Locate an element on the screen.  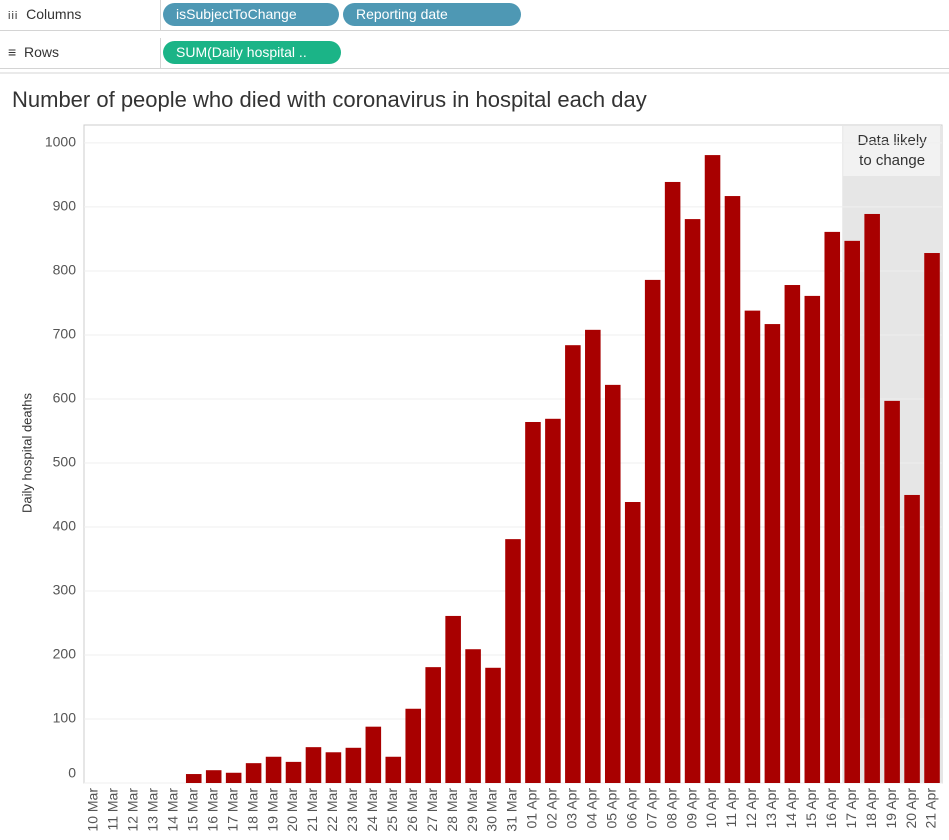
x-tick-label: 31 Mar is located at coordinates (512, 810).